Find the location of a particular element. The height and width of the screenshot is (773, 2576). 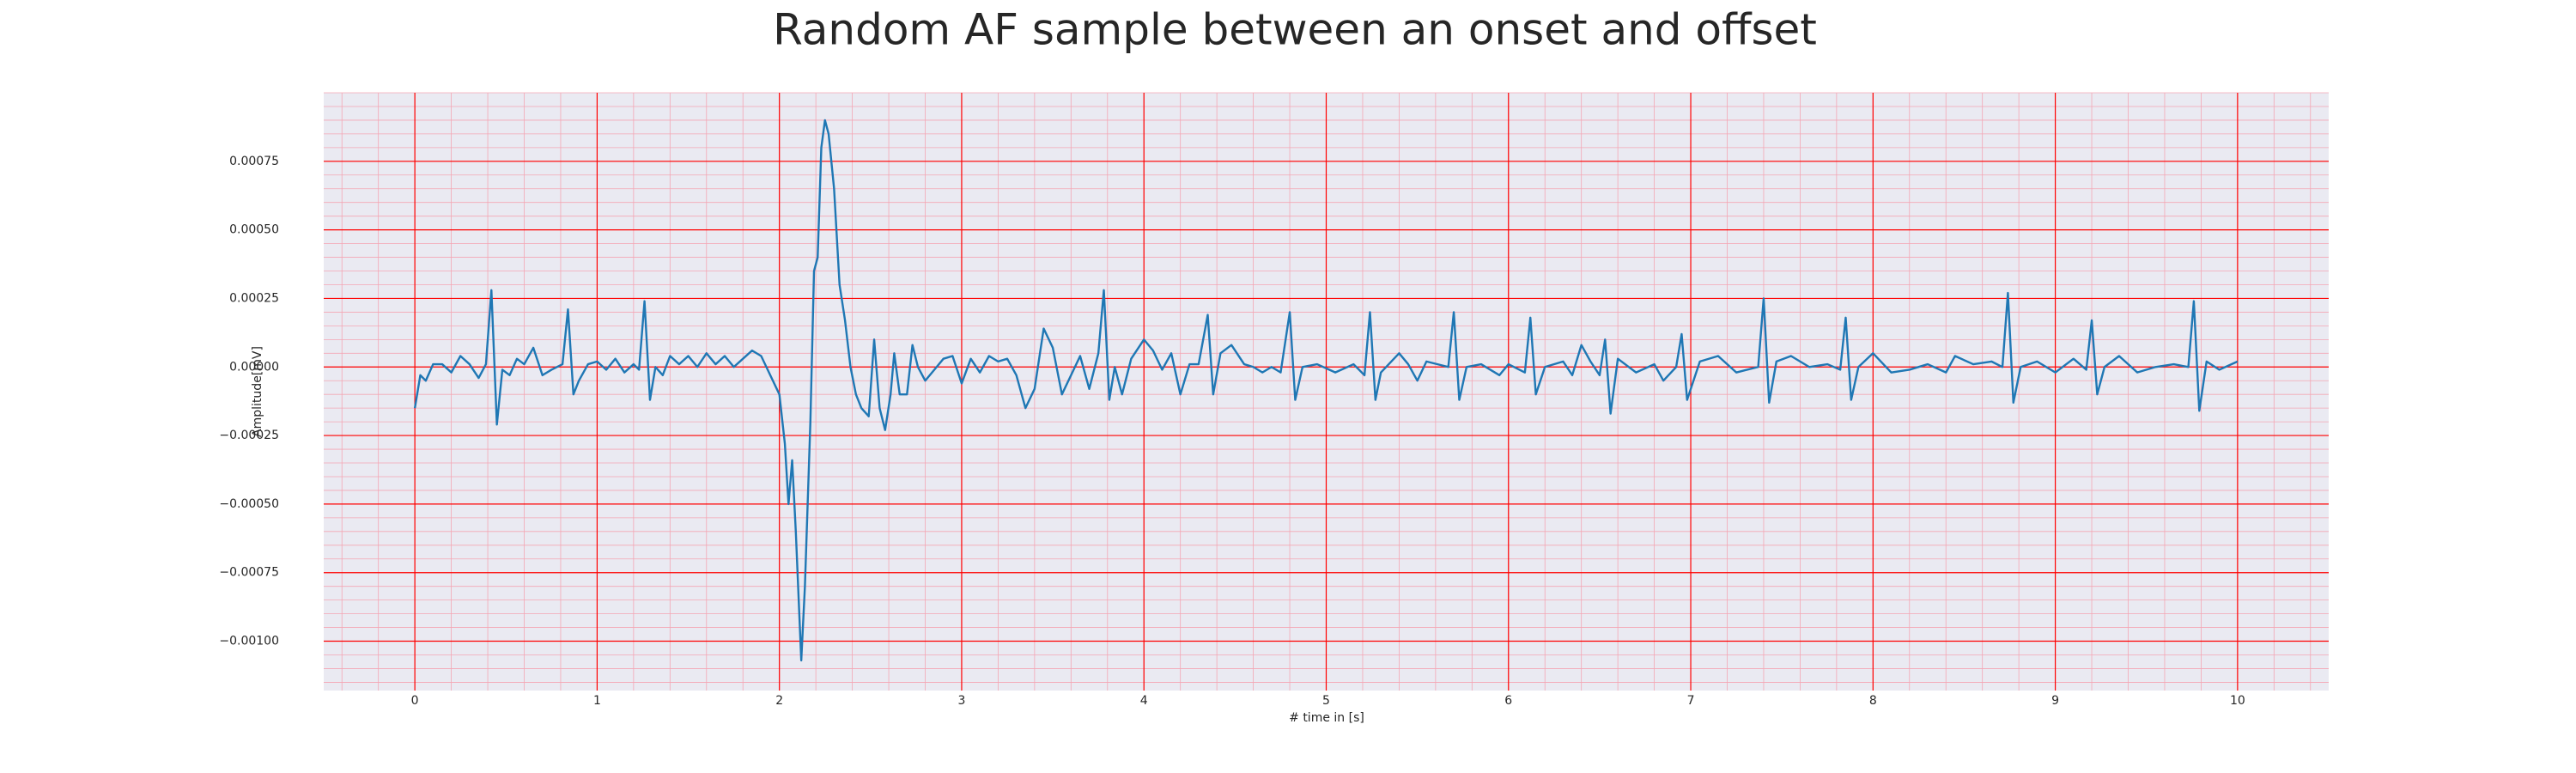

x-tick-label: 6 is located at coordinates (1508, 701).